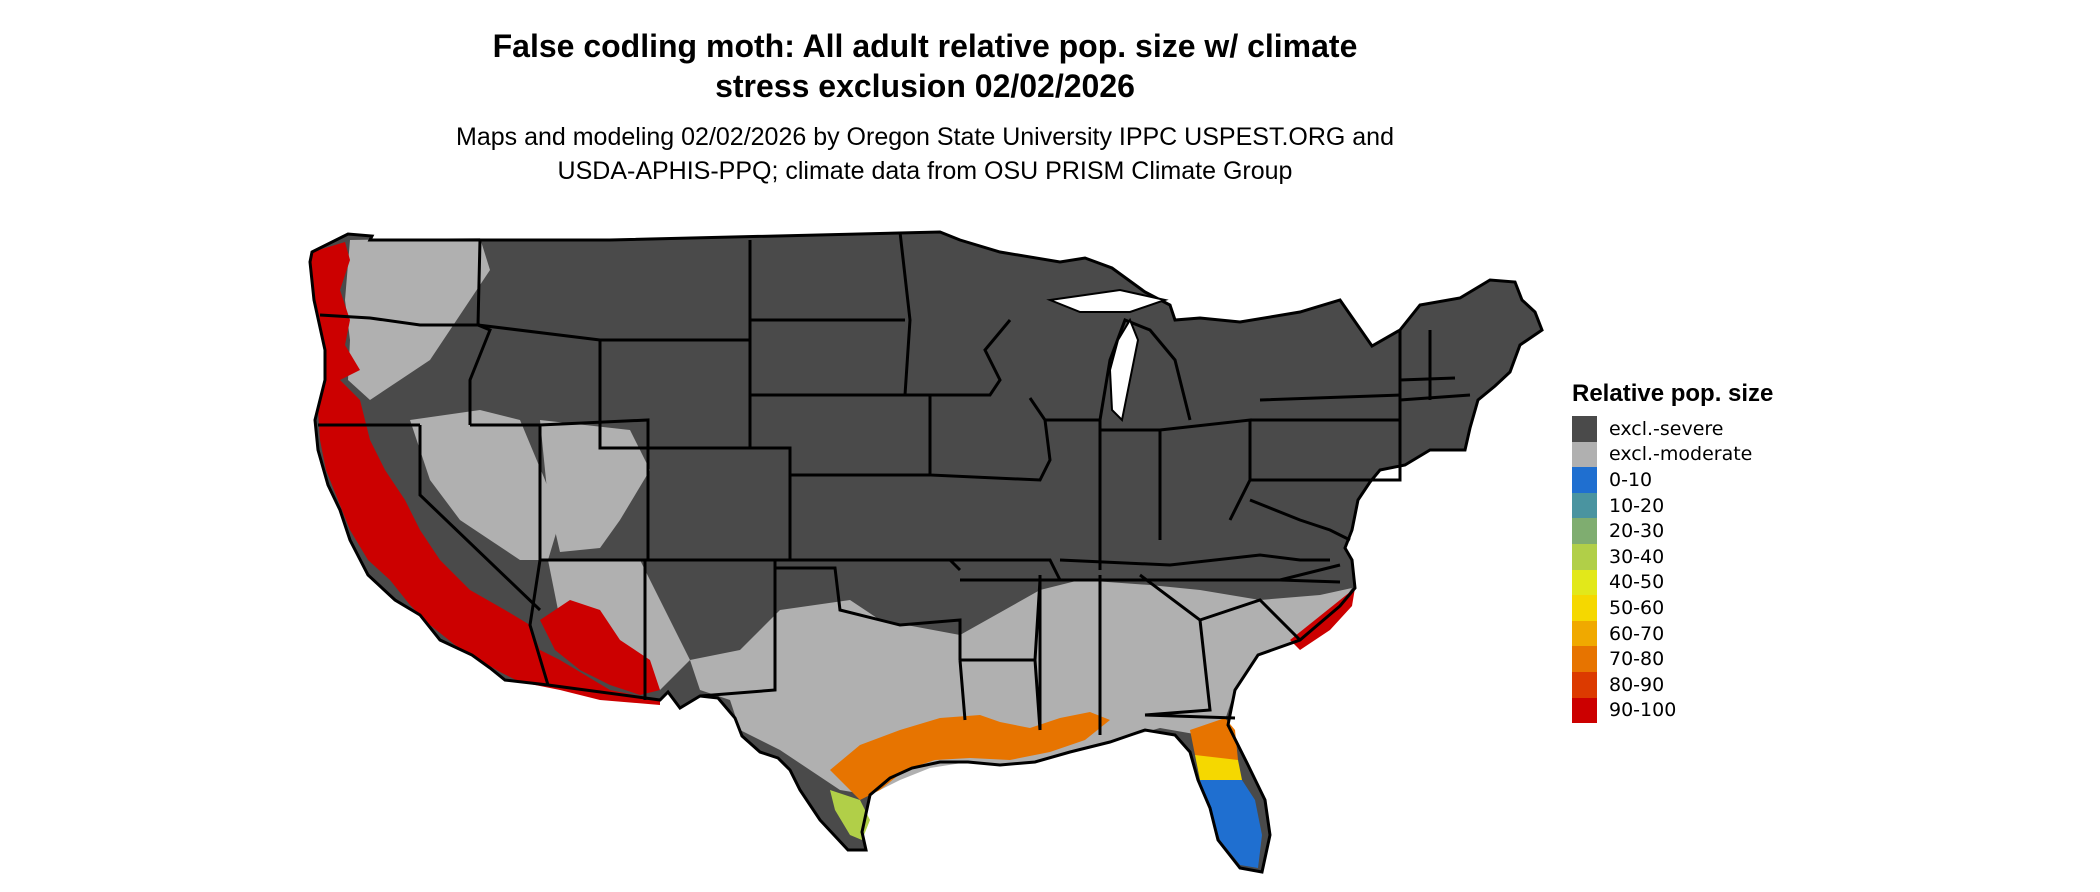 The image size is (2100, 892). What do you see at coordinates (1666, 428) in the screenshot?
I see `legend-label: excl.-severe` at bounding box center [1666, 428].